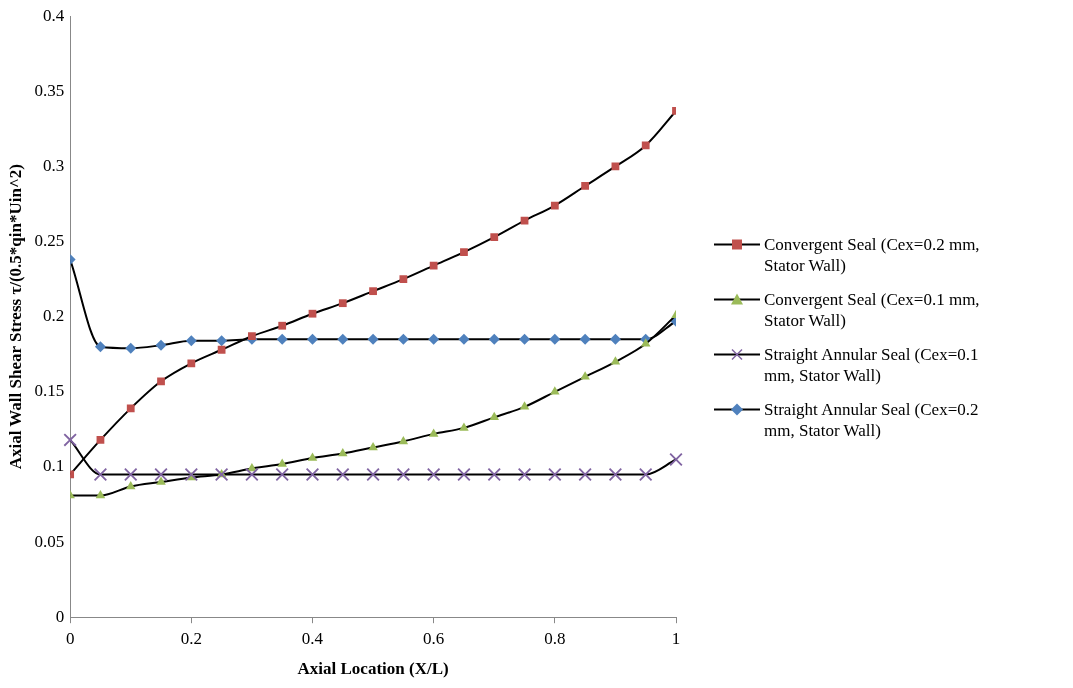 The width and height of the screenshot is (1073, 688). What do you see at coordinates (373, 669) in the screenshot?
I see `x-axis-title: Axial Location (X/L)` at bounding box center [373, 669].